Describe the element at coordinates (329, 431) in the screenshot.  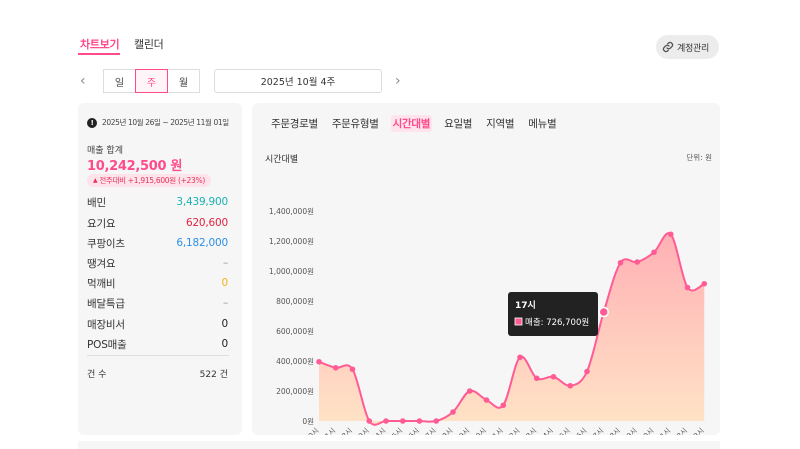
I see `x-tick-label: 01시` at that location.